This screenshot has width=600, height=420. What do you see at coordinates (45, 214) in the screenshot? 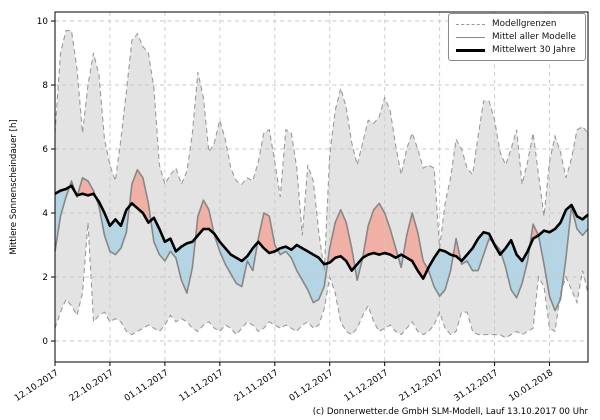
I see `svg-text: 4` at bounding box center [45, 214].